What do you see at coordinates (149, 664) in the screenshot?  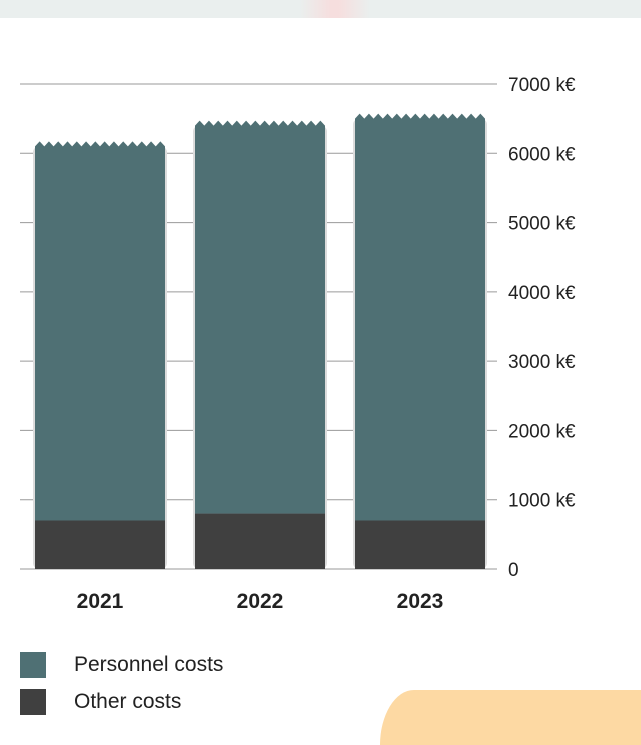 I see `legend-label-personnel: Personnel costs` at bounding box center [149, 664].